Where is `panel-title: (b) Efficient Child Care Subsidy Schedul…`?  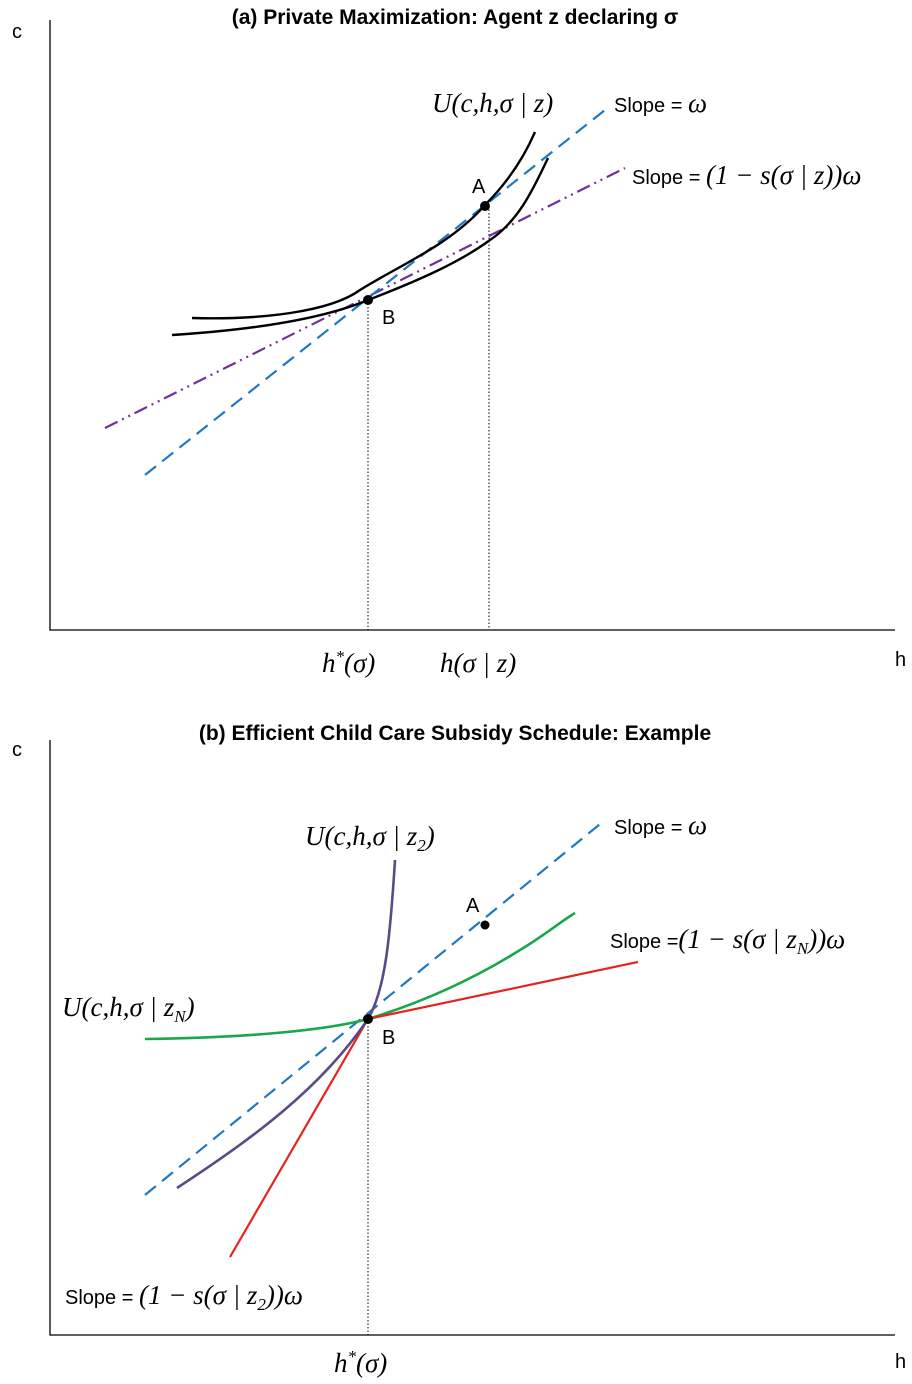
panel-title: (b) Efficient Child Care Subsidy Schedul… is located at coordinates (455, 733).